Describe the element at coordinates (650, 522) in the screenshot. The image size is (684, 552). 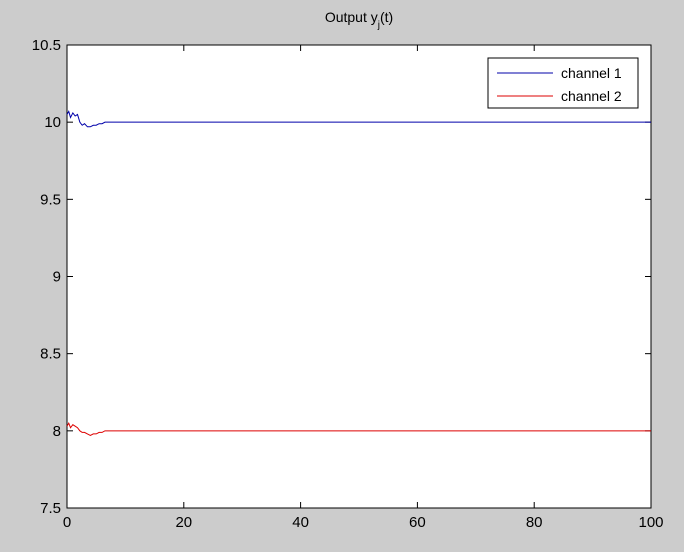
I see `x-tick-label: 100` at that location.